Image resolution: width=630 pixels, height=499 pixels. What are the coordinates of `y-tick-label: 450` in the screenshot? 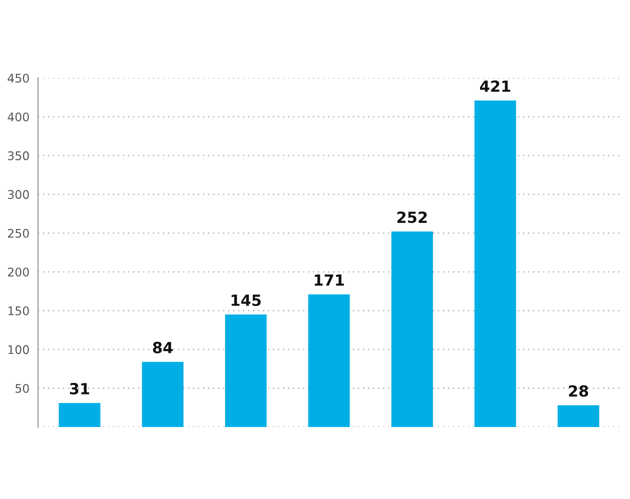 It's located at (18, 78).